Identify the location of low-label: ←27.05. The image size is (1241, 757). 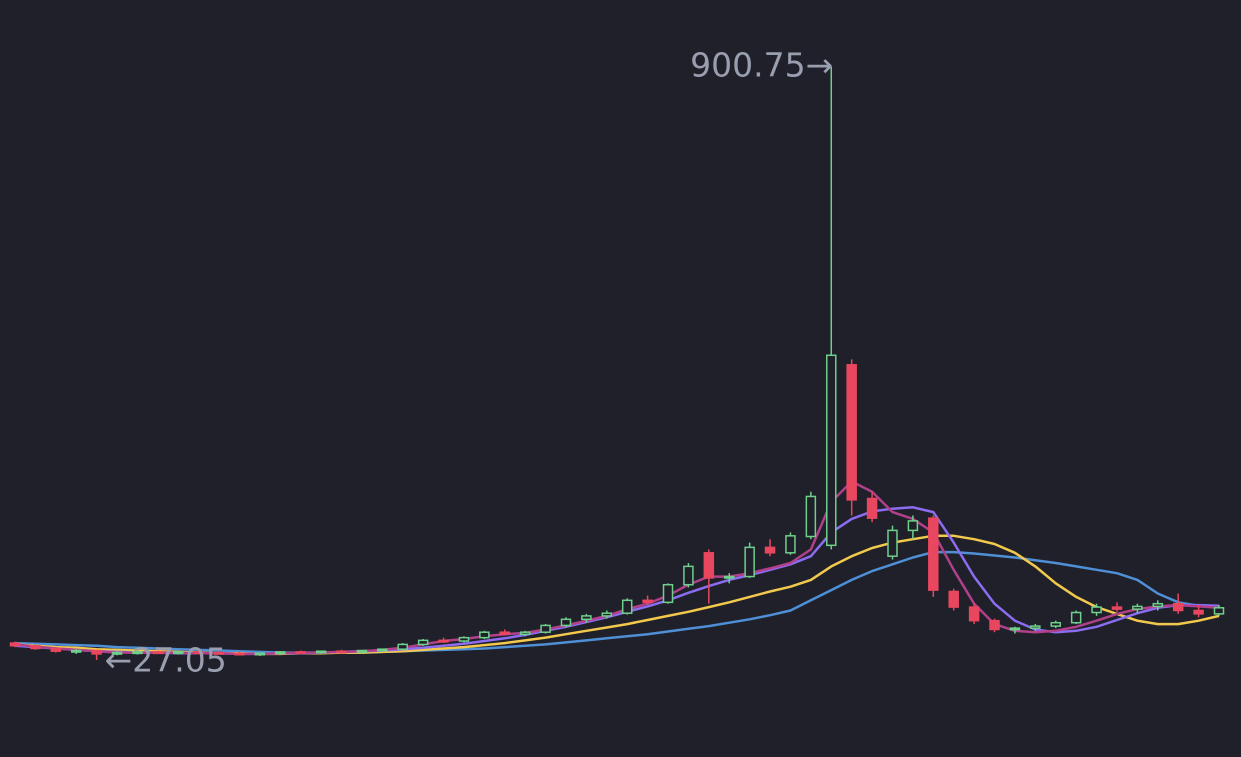
(166, 660).